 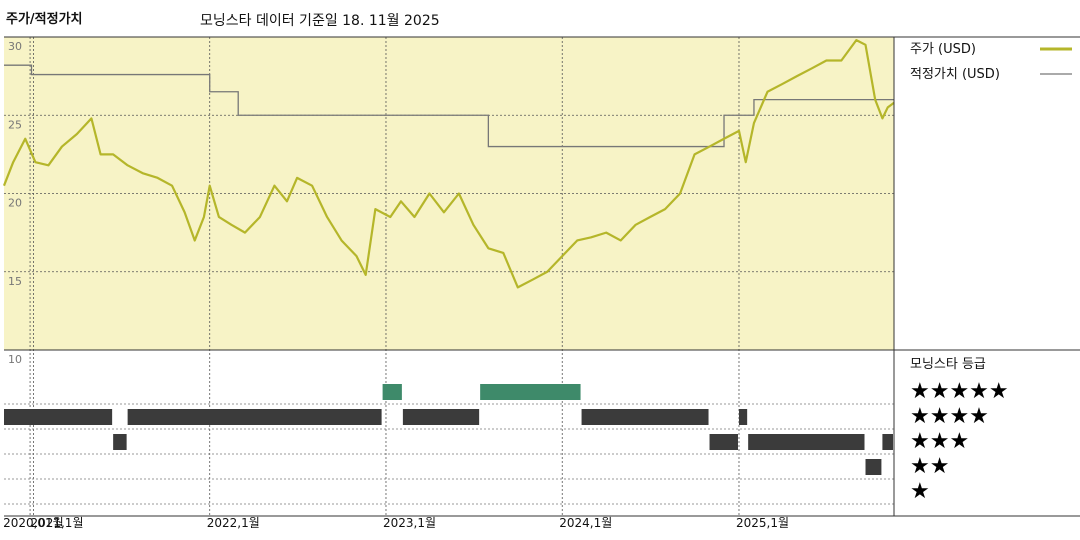 I want to click on rating-2-stars: ★★, so click(x=929, y=466).